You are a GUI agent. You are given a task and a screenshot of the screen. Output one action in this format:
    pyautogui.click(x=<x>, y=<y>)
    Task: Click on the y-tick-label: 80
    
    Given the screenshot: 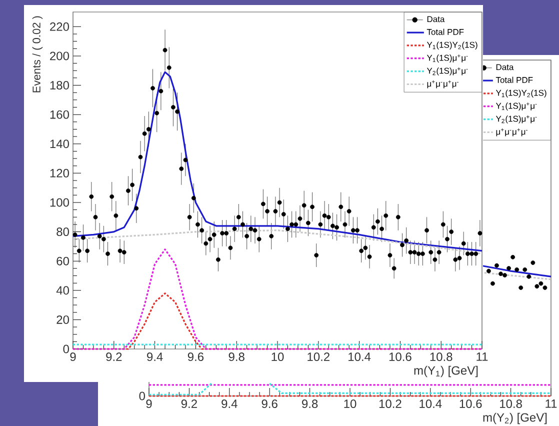 What is the action you would take?
    pyautogui.click(x=63, y=232)
    